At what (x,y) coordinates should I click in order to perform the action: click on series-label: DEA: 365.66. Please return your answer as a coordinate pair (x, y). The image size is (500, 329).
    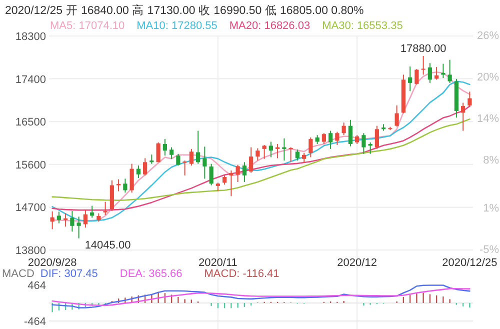
    Looking at the image, I should click on (151, 274).